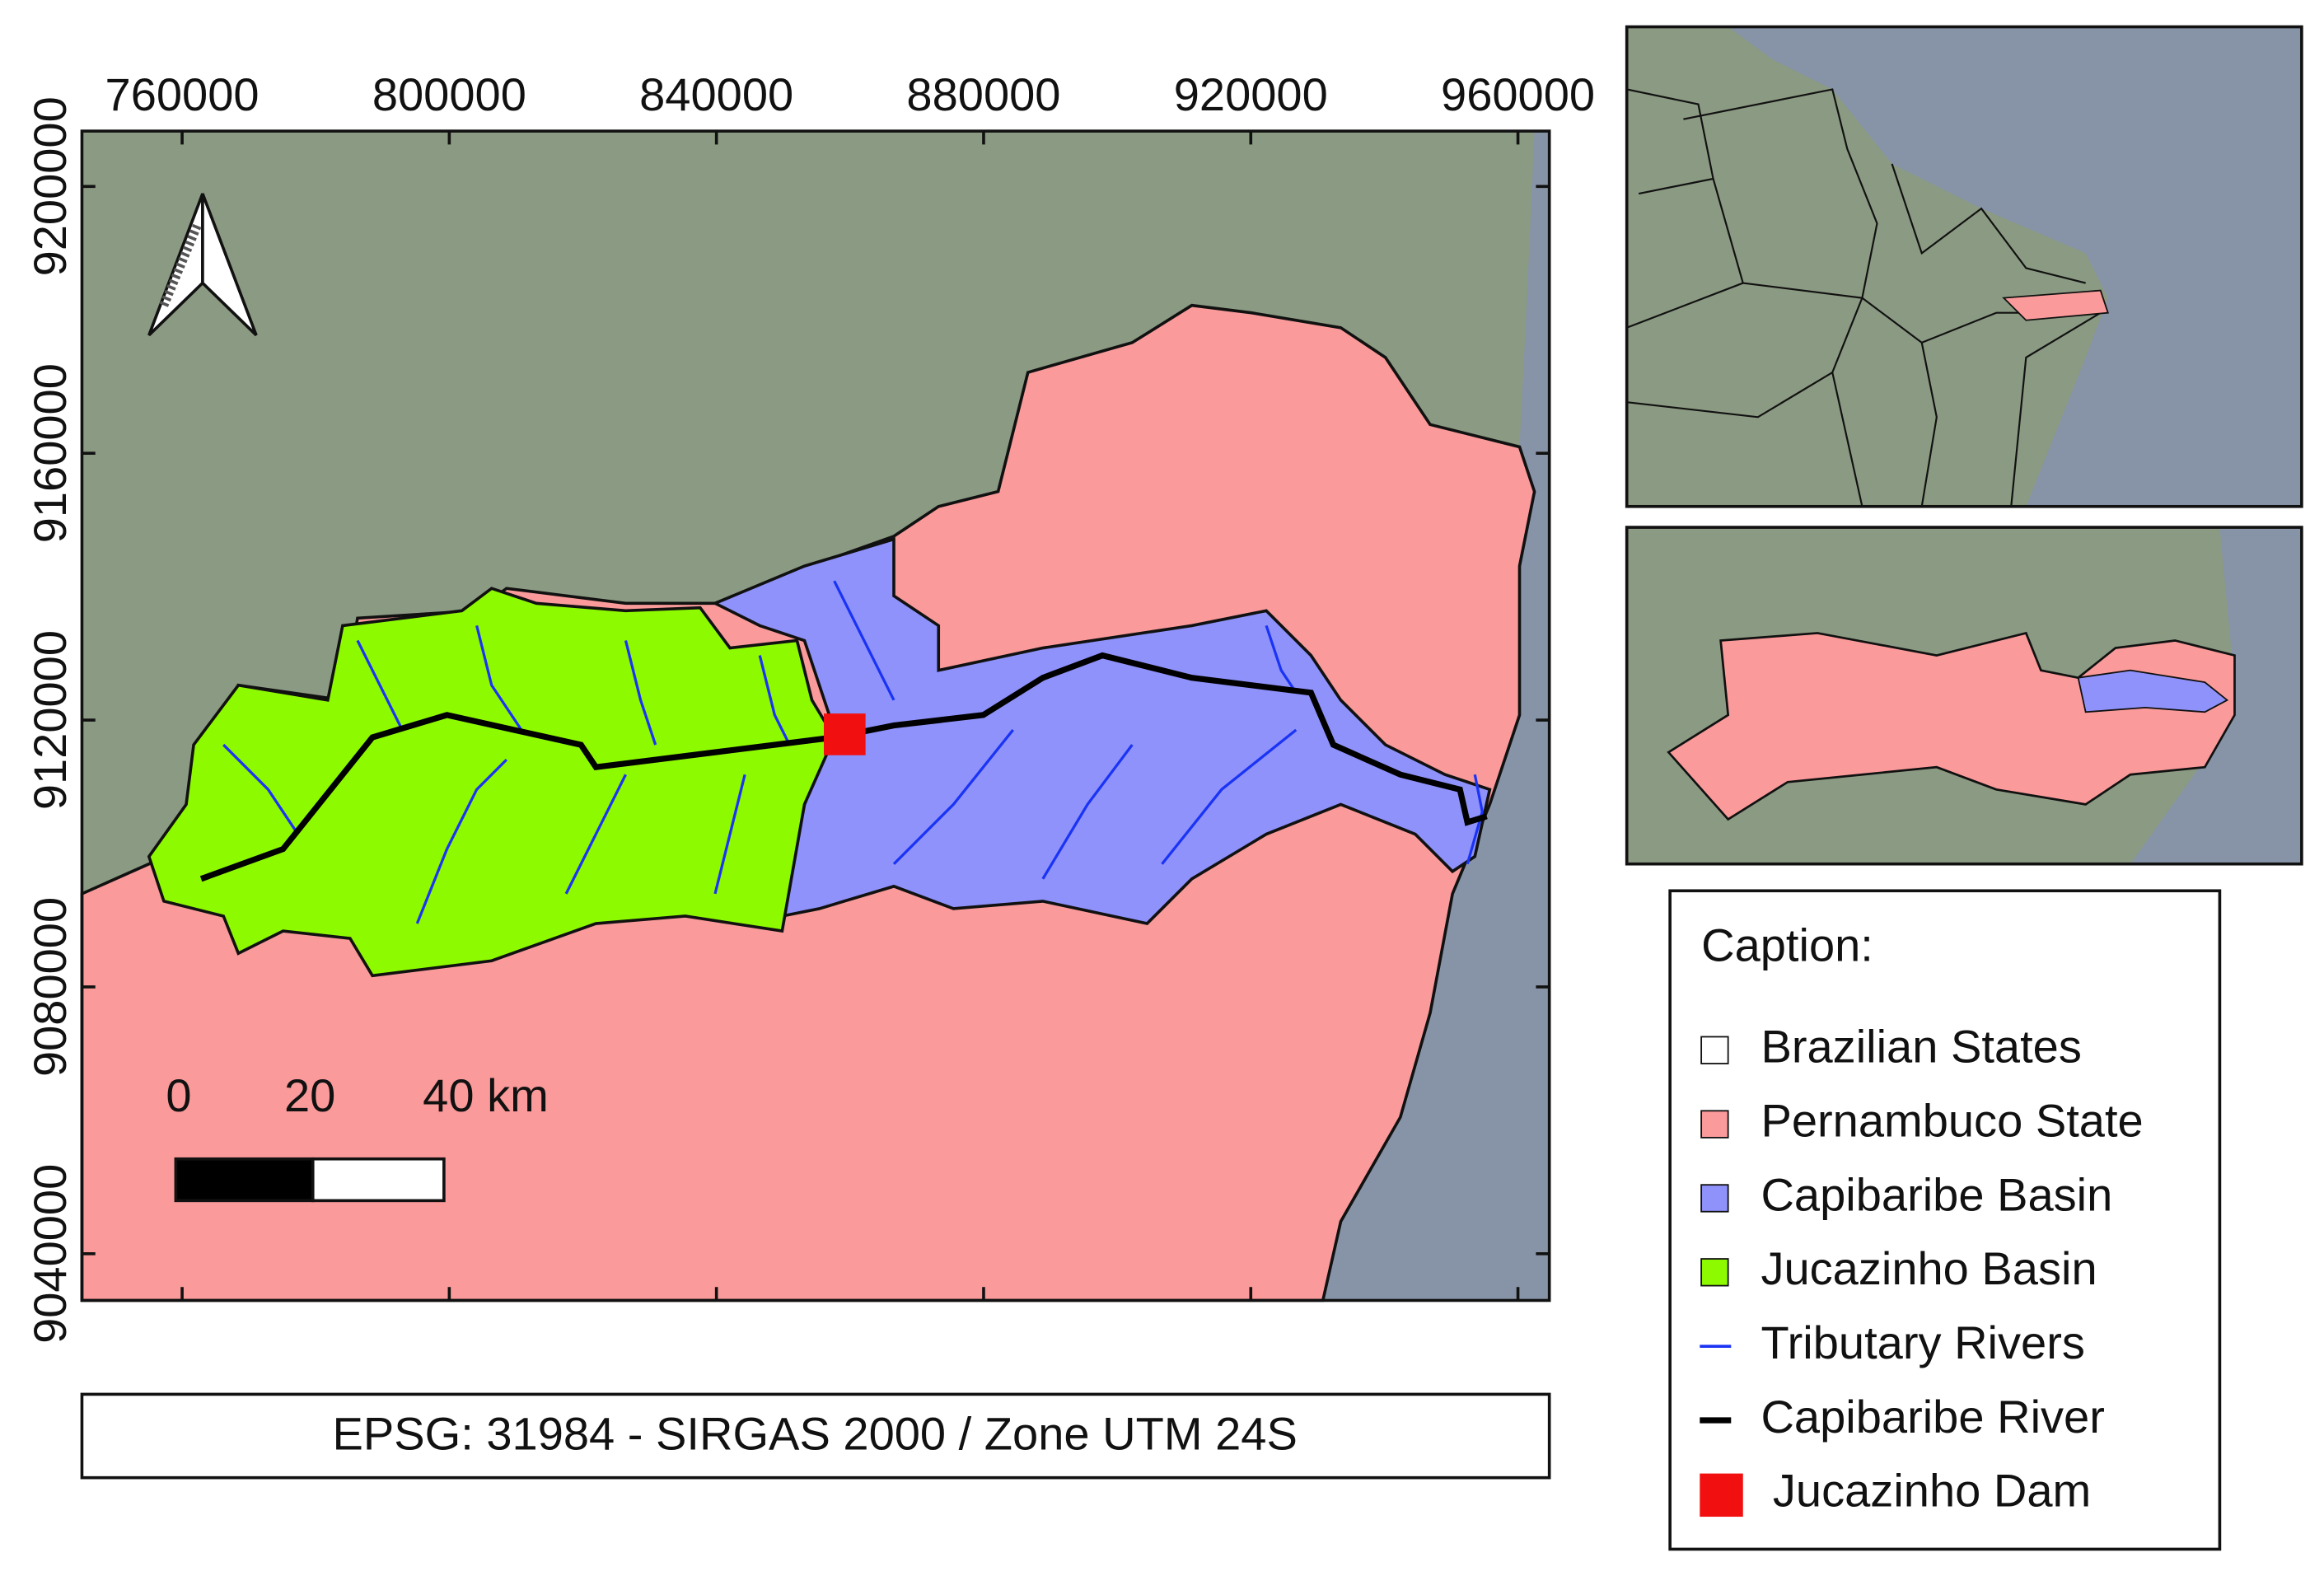 This screenshot has height=1576, width=2324. I want to click on north-arrow-right, so click(229, 265).